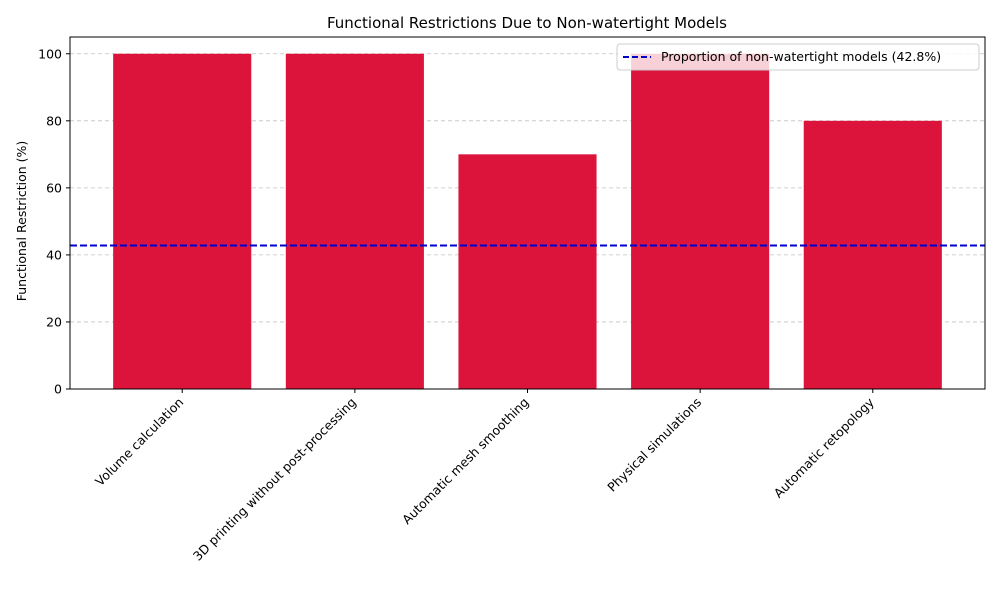 The height and width of the screenshot is (600, 1000). What do you see at coordinates (54, 254) in the screenshot?
I see `y-tick-label: 40` at bounding box center [54, 254].